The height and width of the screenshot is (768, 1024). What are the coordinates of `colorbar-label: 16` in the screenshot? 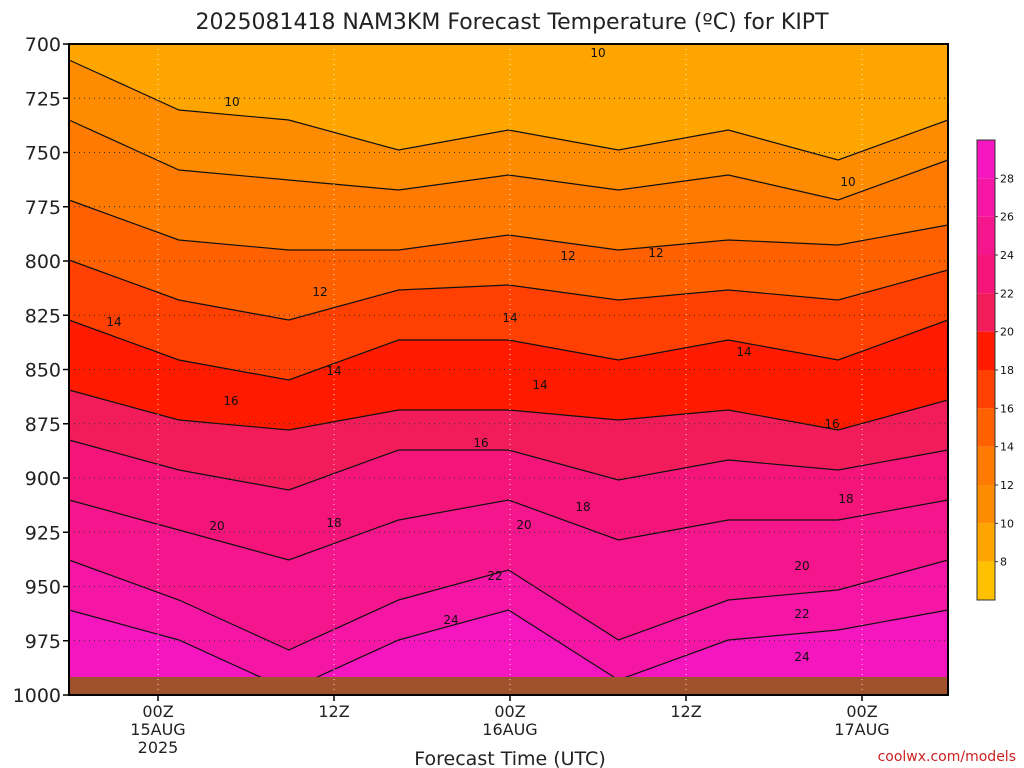 It's located at (1007, 408).